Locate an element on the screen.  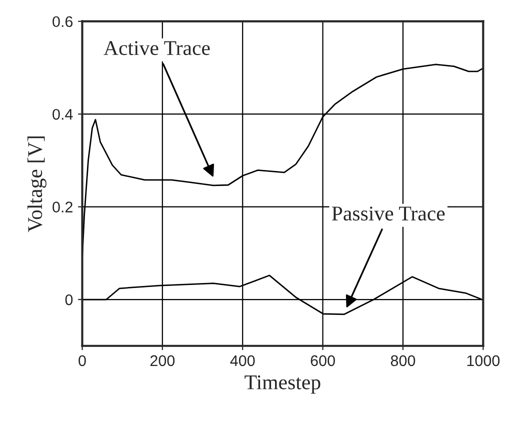
annotation: Active Trace is located at coordinates (157, 48).